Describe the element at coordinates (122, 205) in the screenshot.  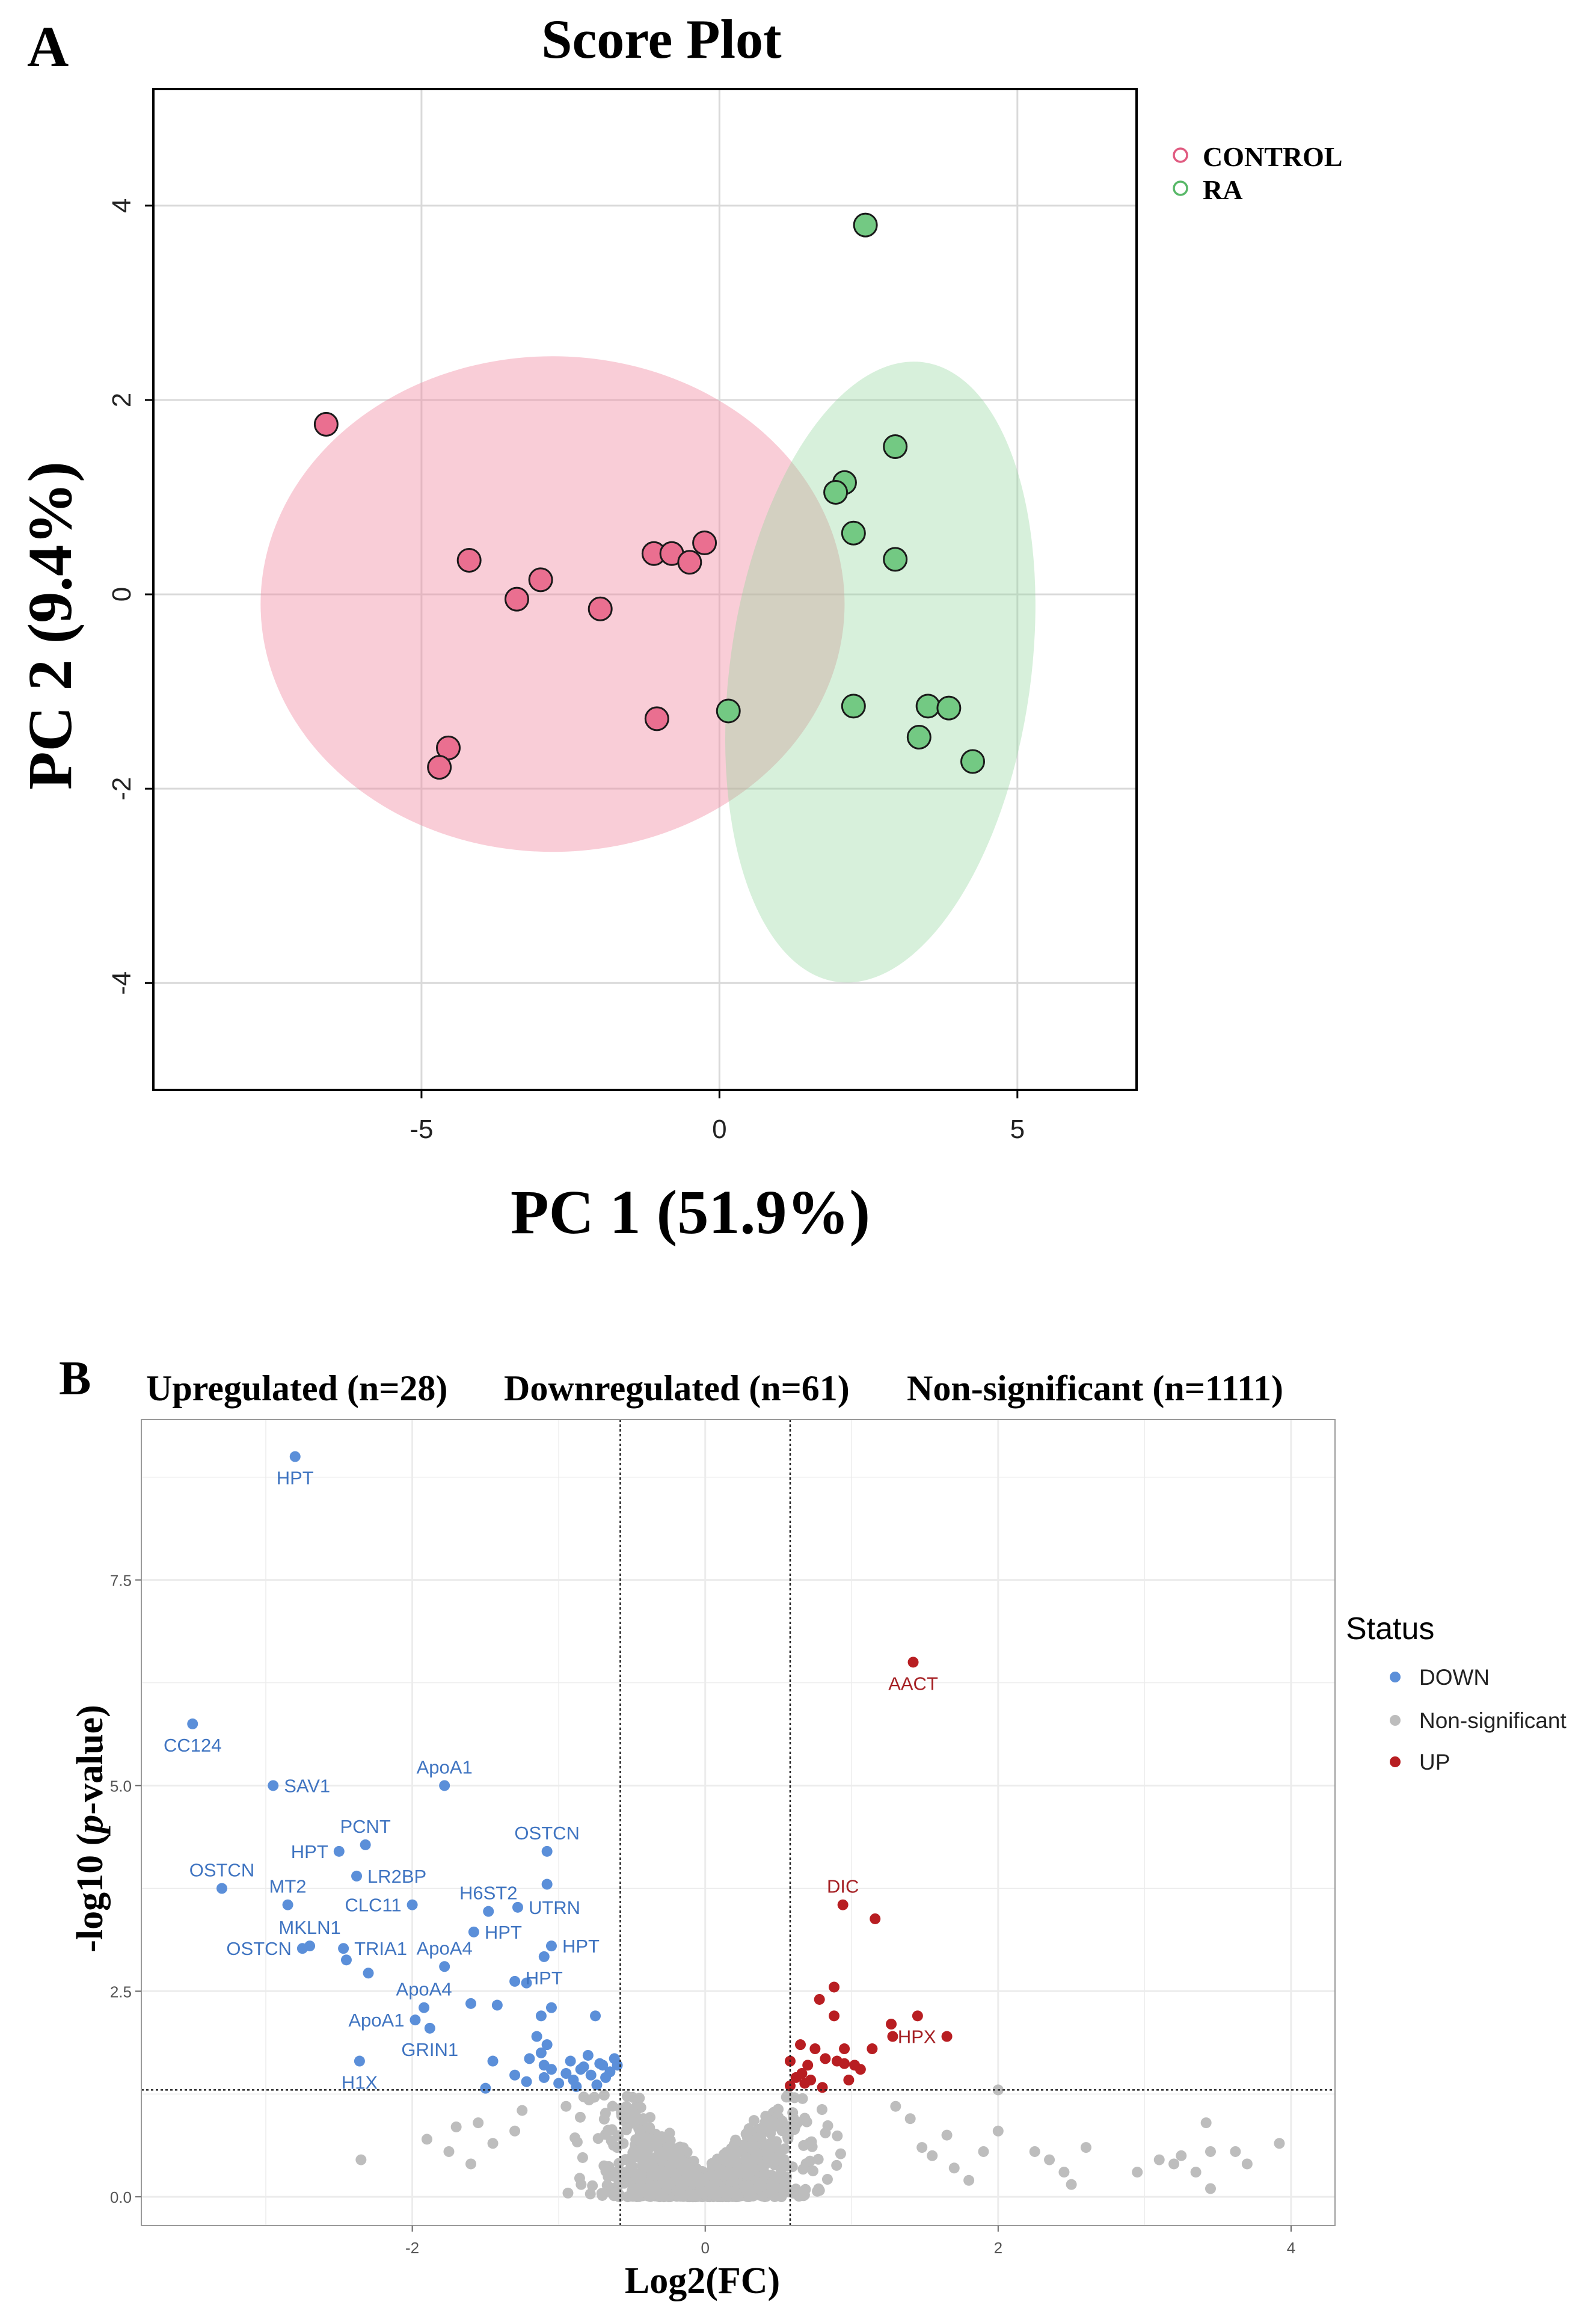
I see `y-tick-label: 4` at that location.